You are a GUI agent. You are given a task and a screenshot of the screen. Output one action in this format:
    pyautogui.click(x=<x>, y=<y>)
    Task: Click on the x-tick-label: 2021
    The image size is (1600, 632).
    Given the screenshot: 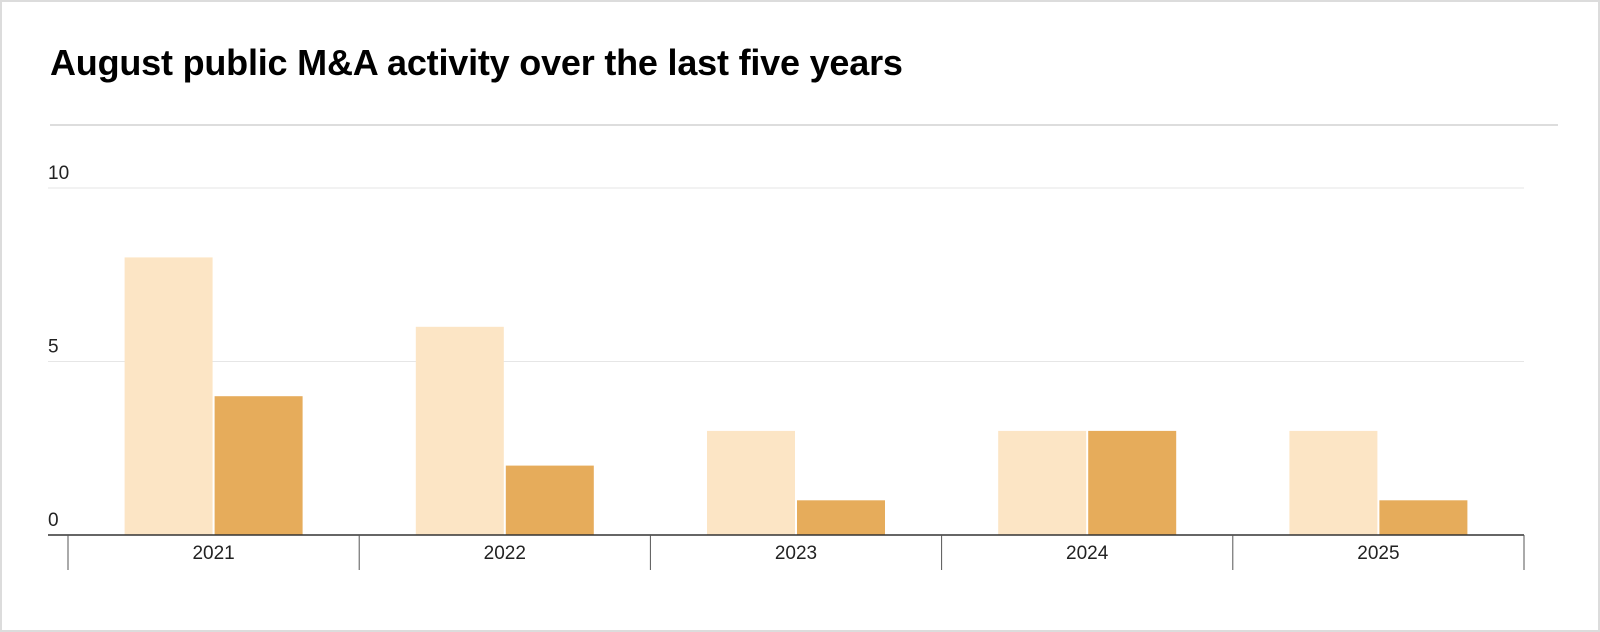 What is the action you would take?
    pyautogui.click(x=213, y=553)
    